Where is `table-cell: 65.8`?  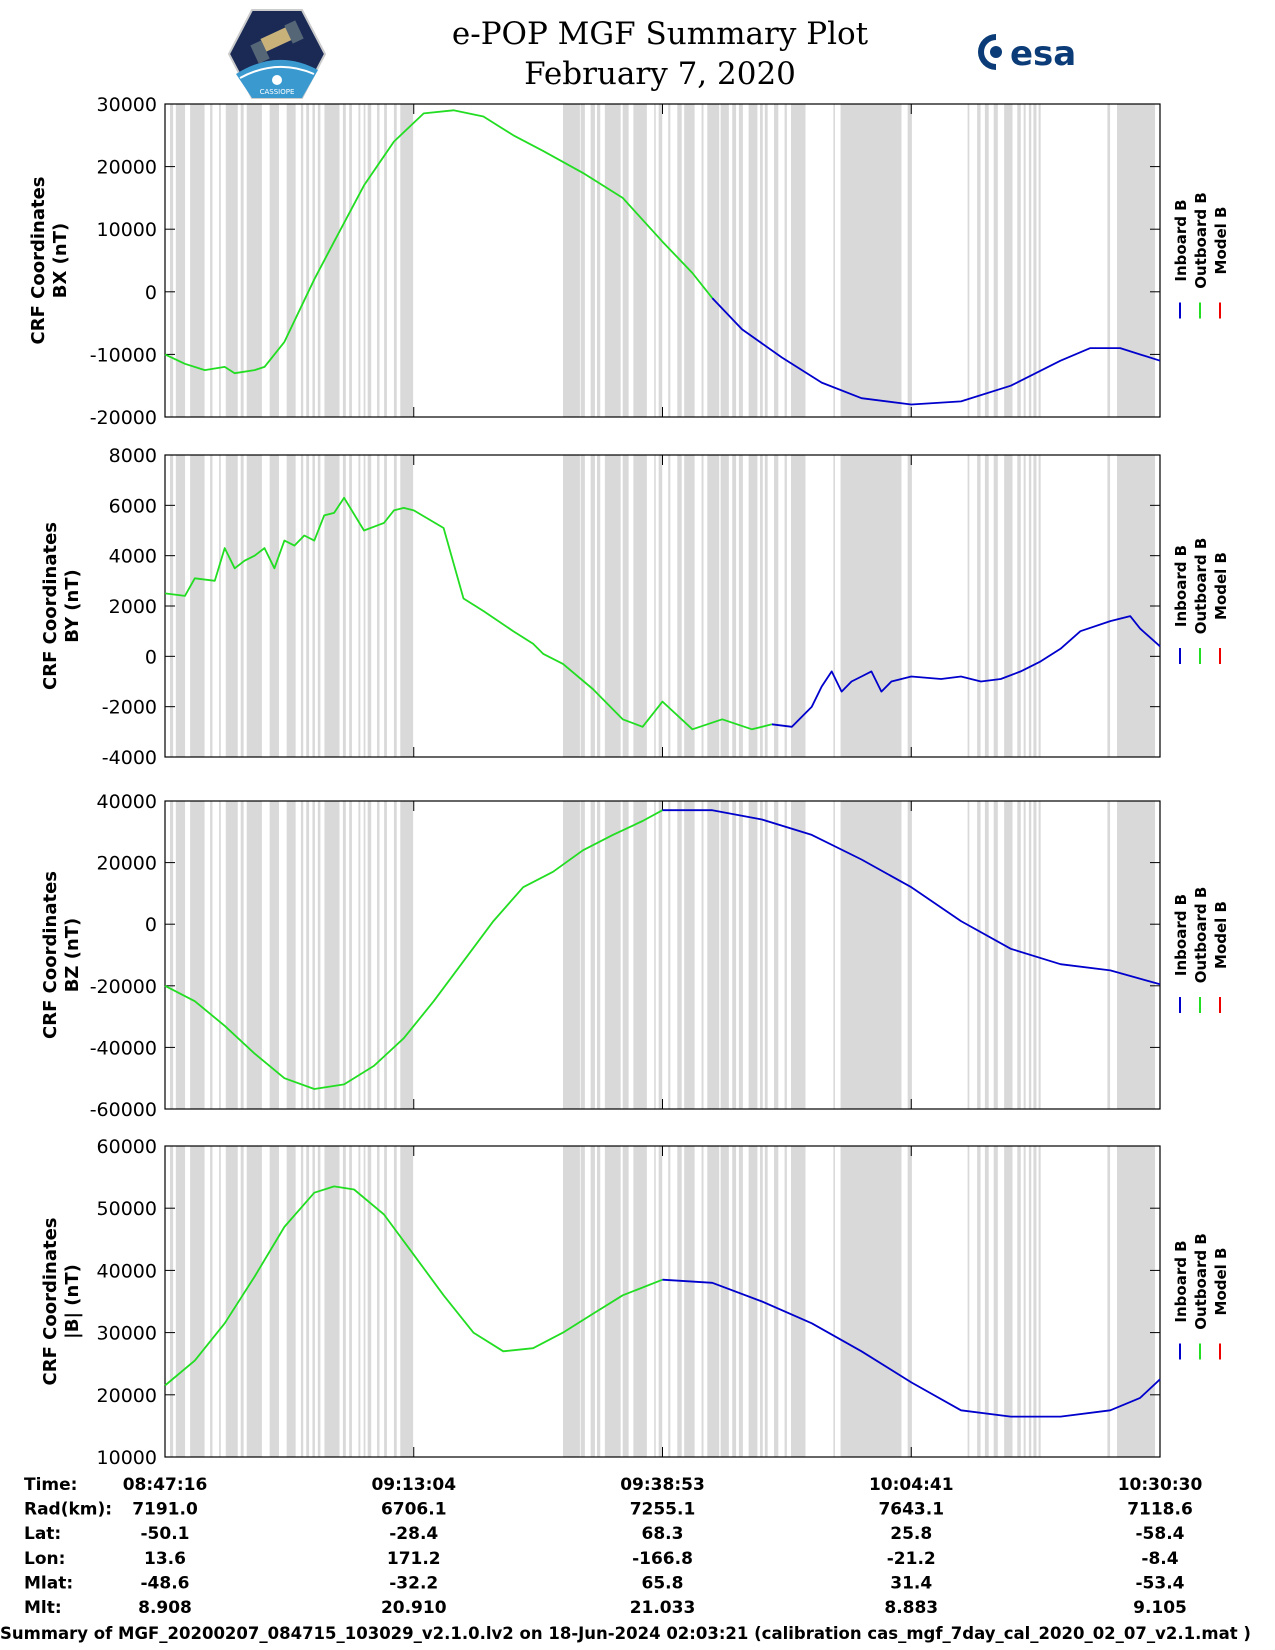
table-cell: 65.8 is located at coordinates (663, 1583).